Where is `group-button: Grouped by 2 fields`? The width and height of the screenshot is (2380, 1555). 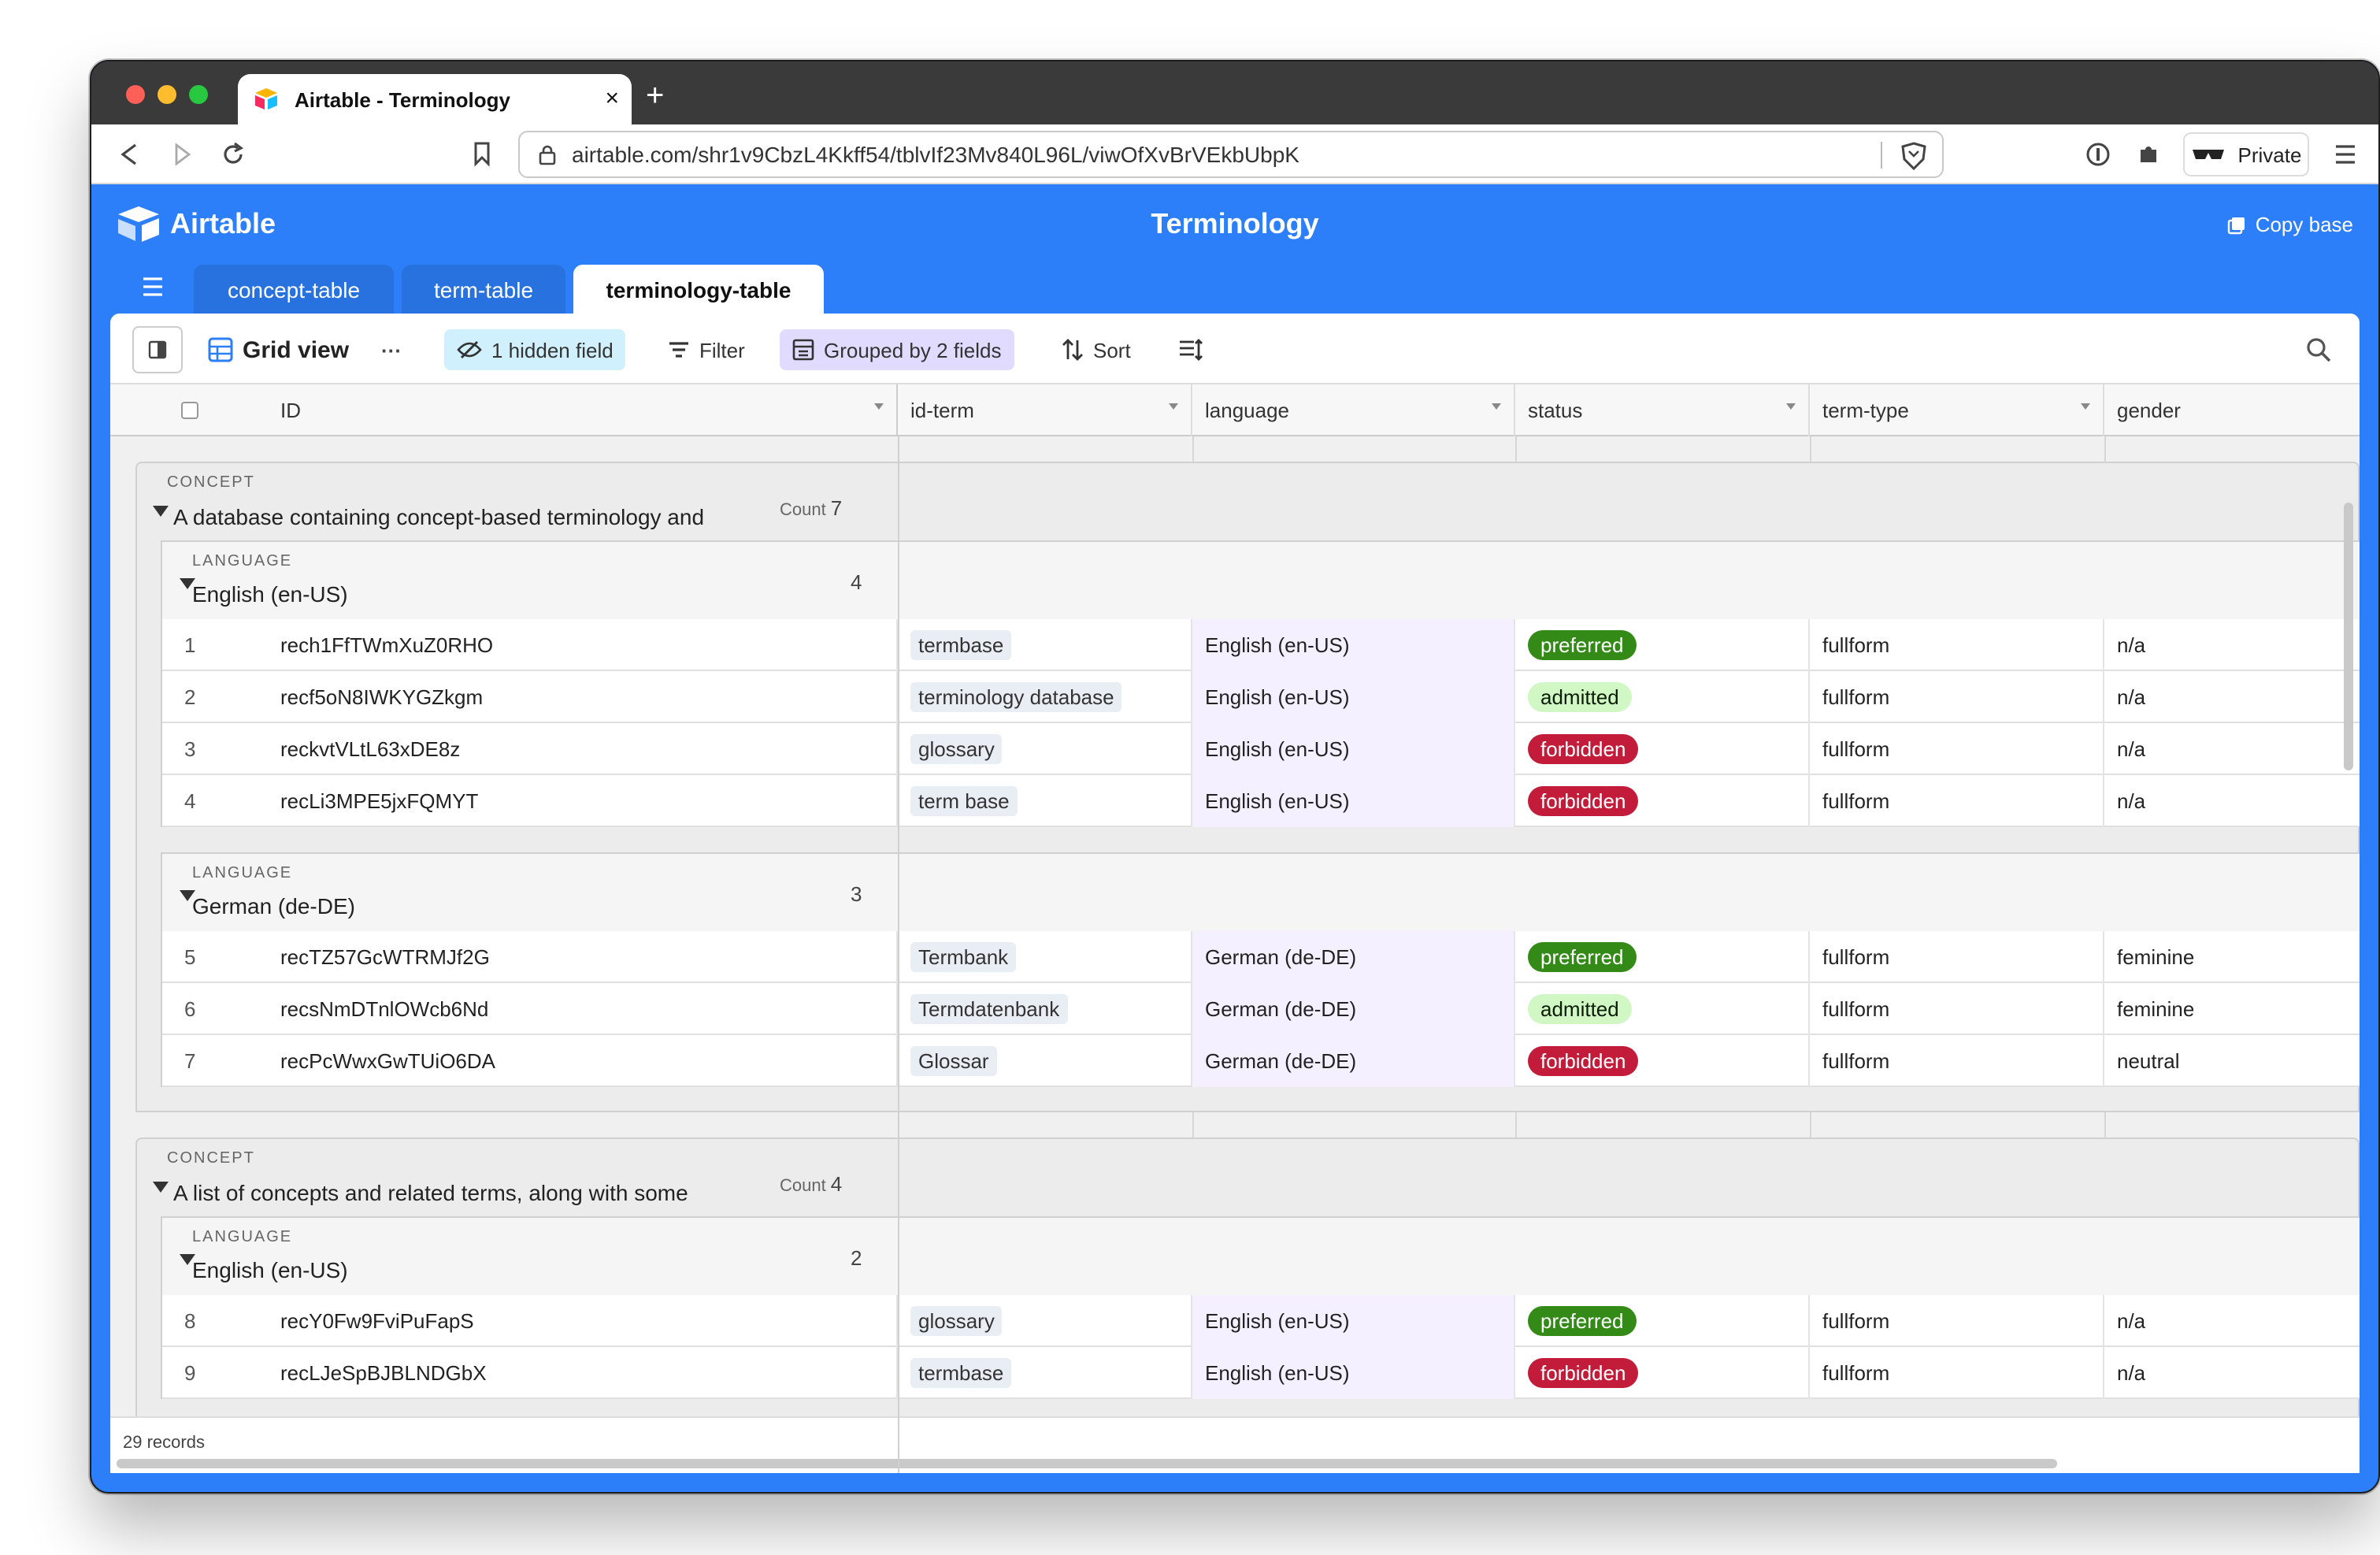 group-button: Grouped by 2 fields is located at coordinates (897, 349).